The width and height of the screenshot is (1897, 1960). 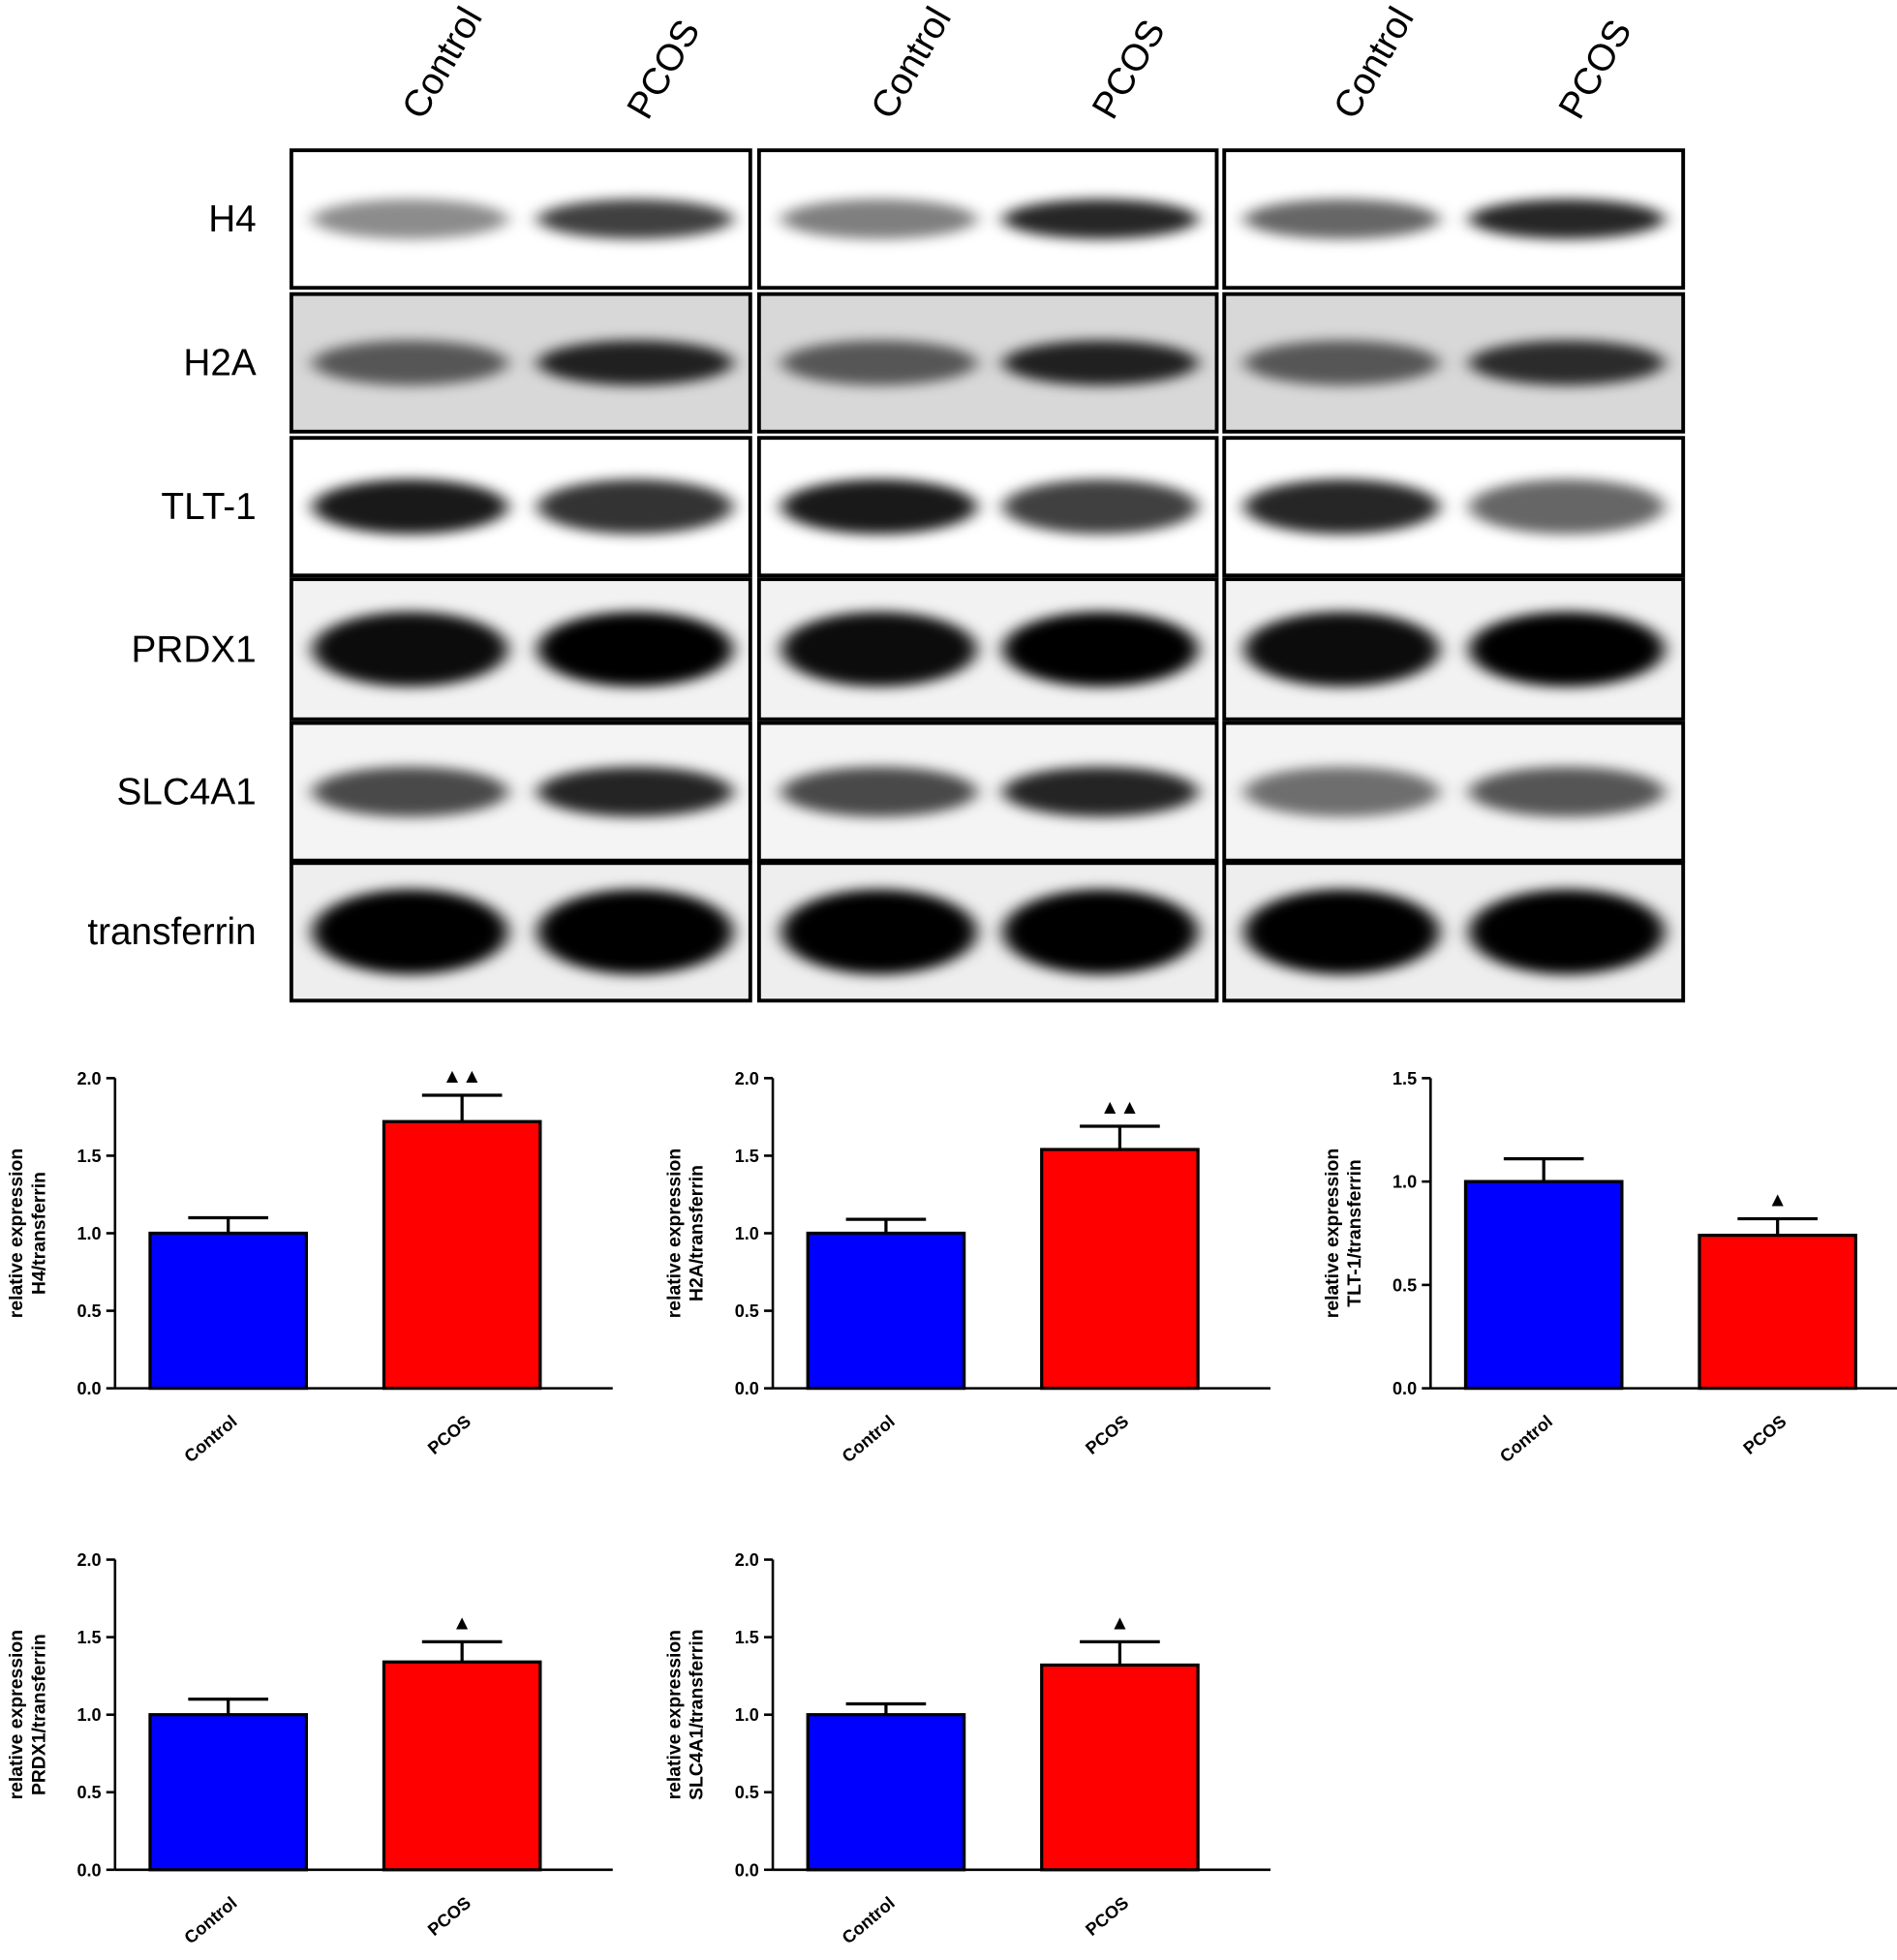 What do you see at coordinates (171, 932) in the screenshot?
I see `row-label: transferrin` at bounding box center [171, 932].